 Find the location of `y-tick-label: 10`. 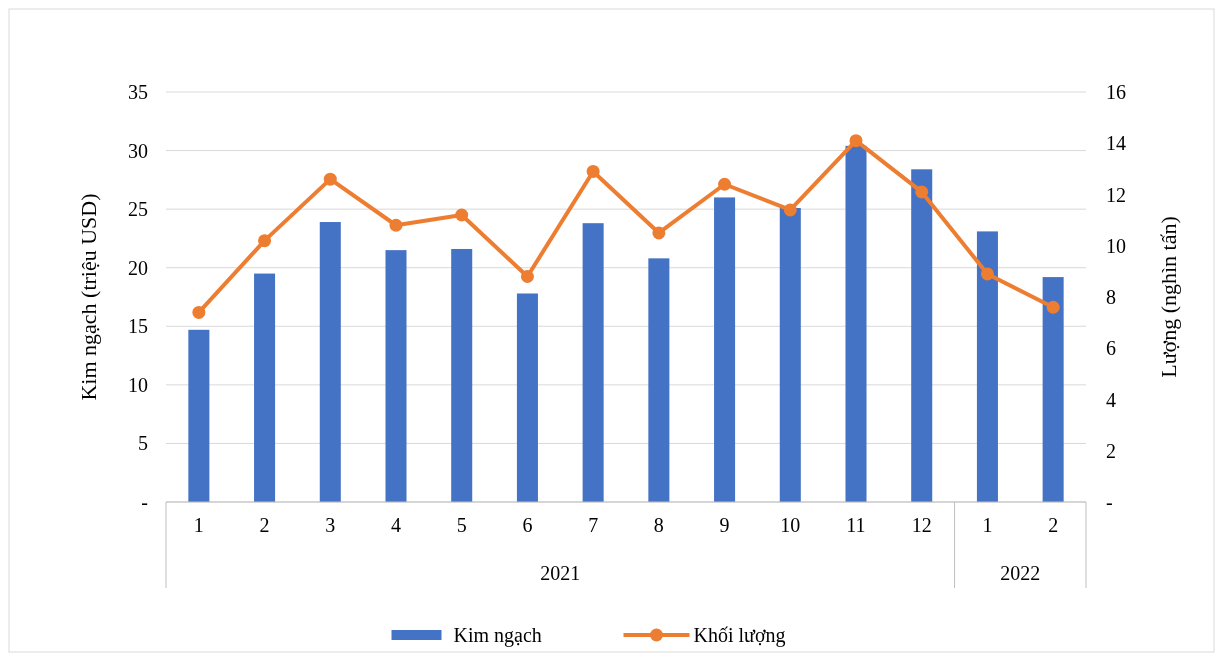

y-tick-label: 10 is located at coordinates (138, 384).